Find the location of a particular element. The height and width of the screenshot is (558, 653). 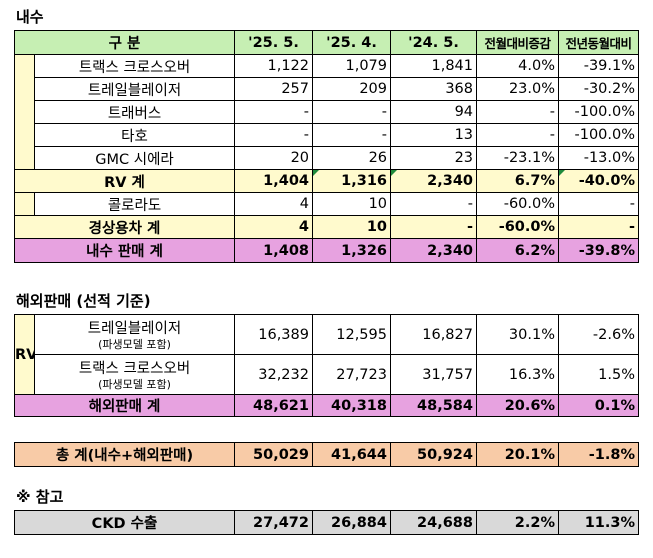

header-yoy-change: 전년동월대비 is located at coordinates (599, 42).